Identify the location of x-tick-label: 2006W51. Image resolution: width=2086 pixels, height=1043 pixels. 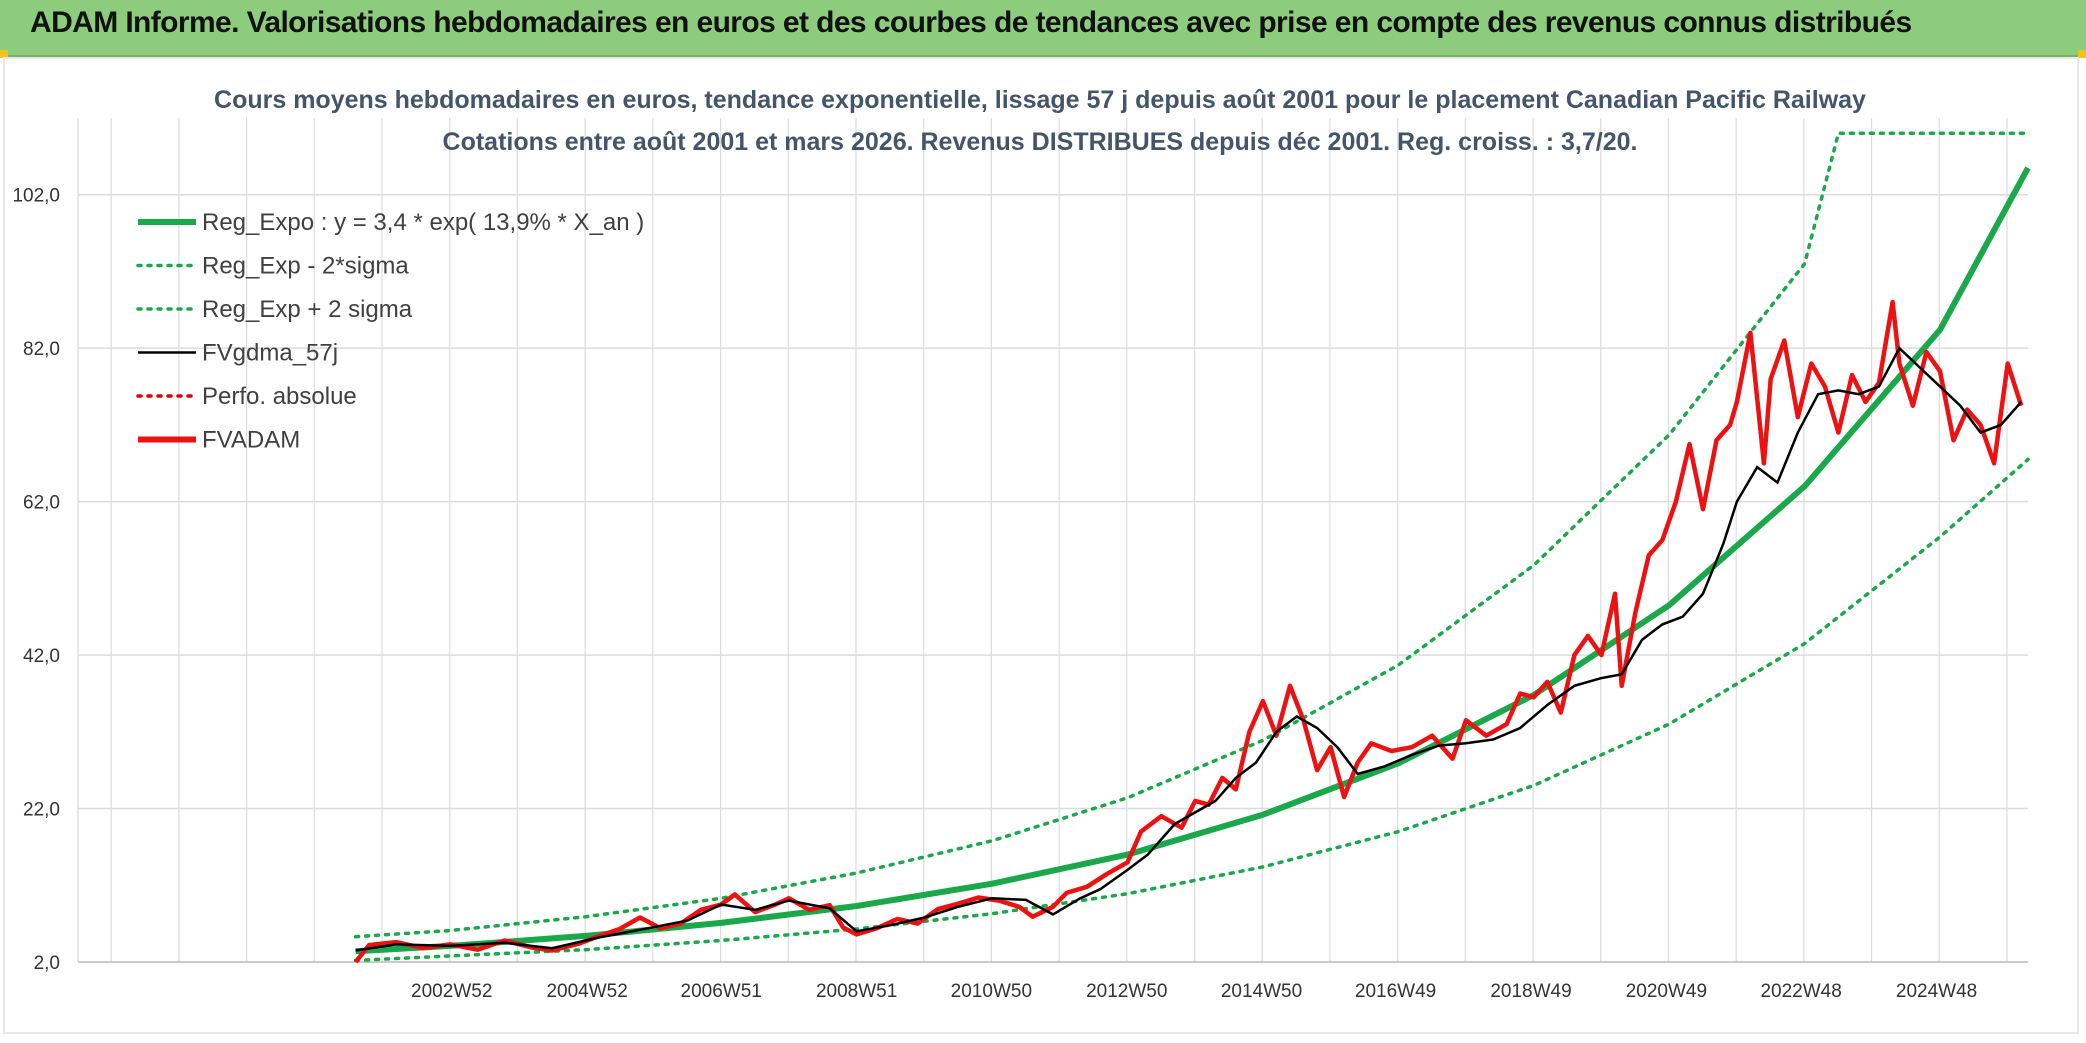
(721, 991).